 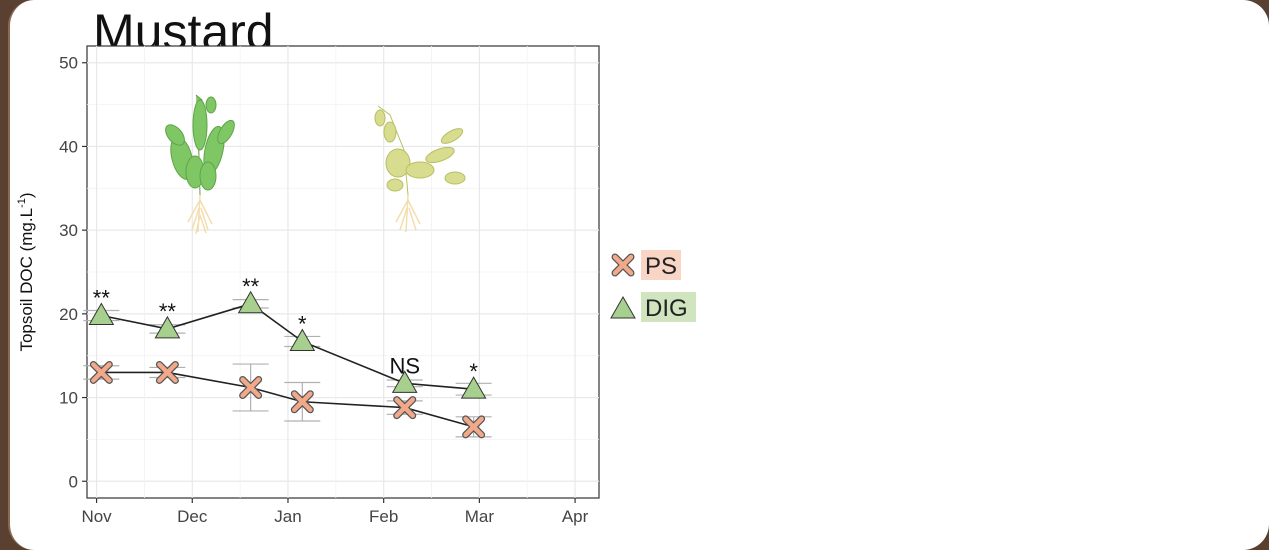 What do you see at coordinates (73, 481) in the screenshot?
I see `y-tick-label: 0` at bounding box center [73, 481].